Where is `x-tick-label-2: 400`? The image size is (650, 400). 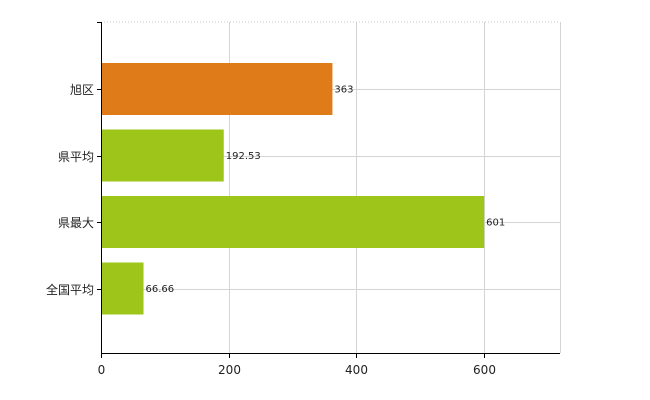
x-tick-label-2: 400 is located at coordinates (356, 370).